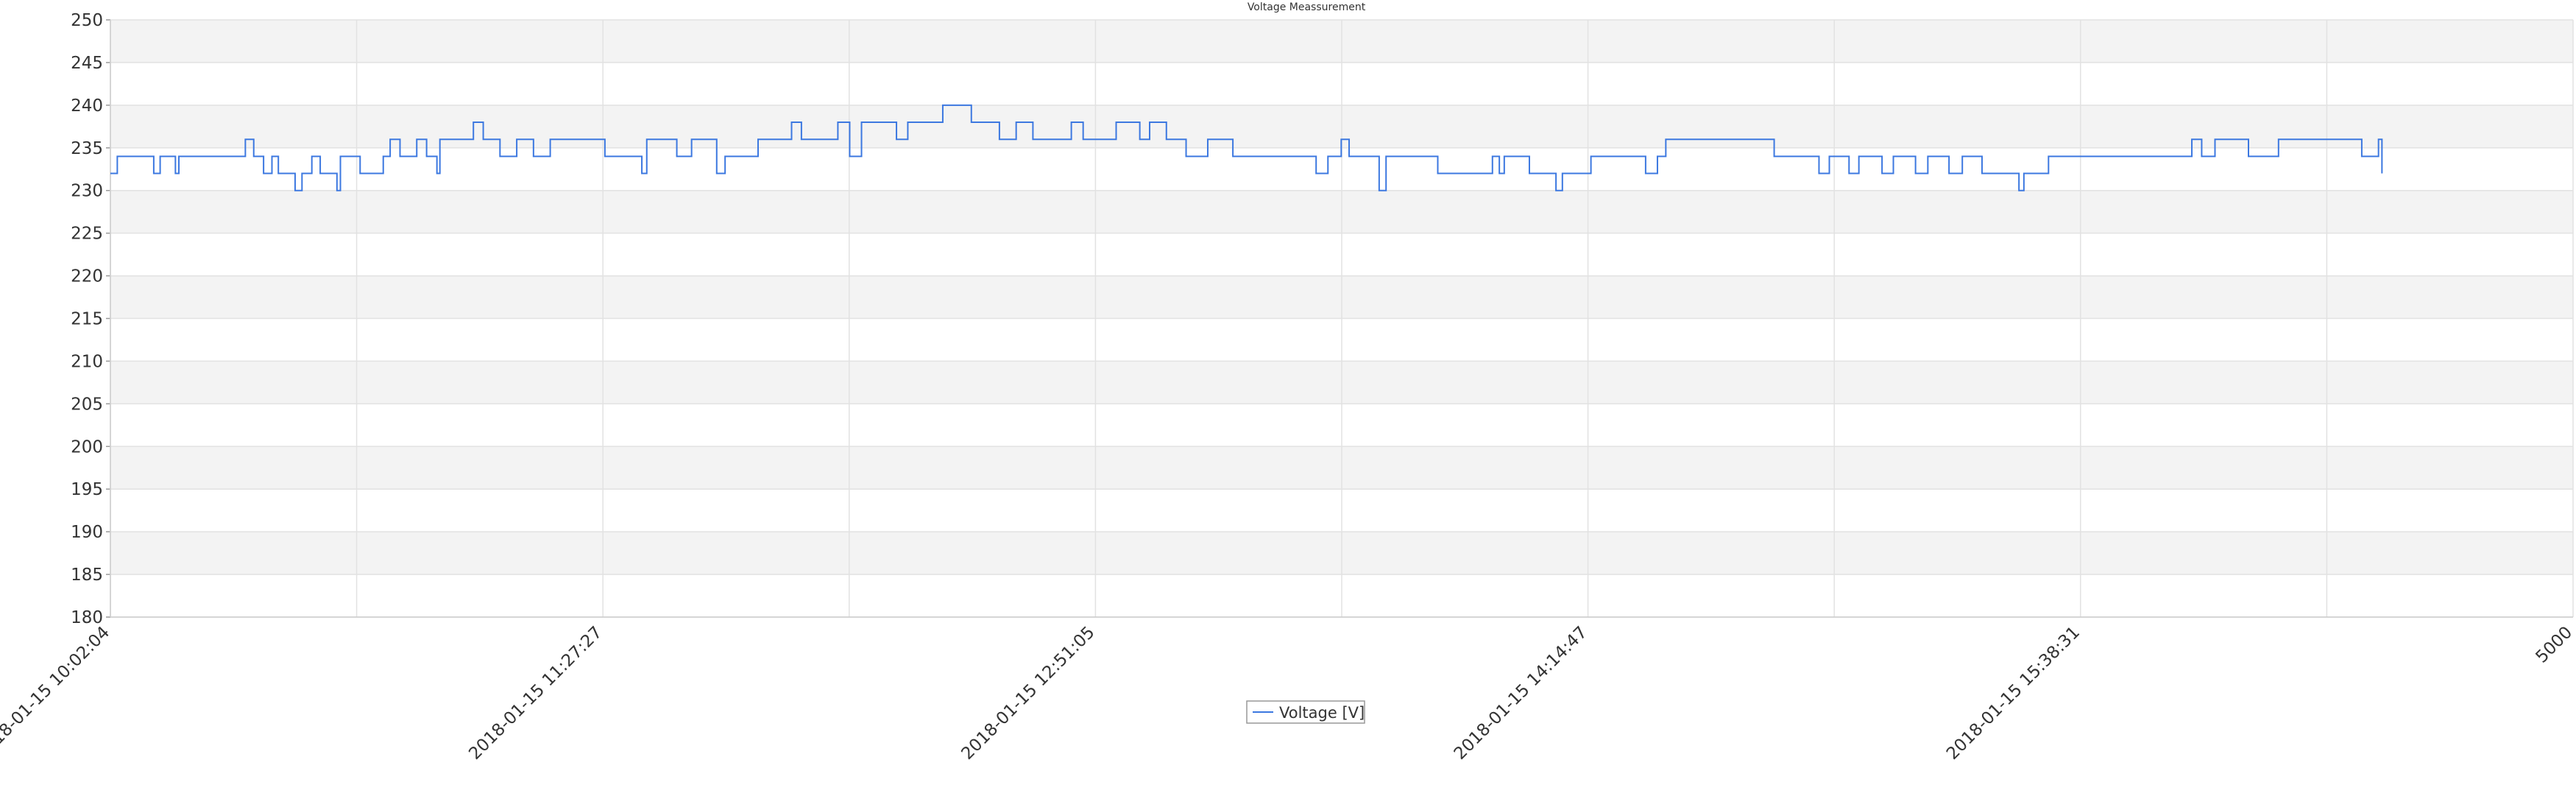 The width and height of the screenshot is (2576, 810). What do you see at coordinates (57, 693) in the screenshot?
I see `x-tick-label: 2018-01-15 10:02:04` at bounding box center [57, 693].